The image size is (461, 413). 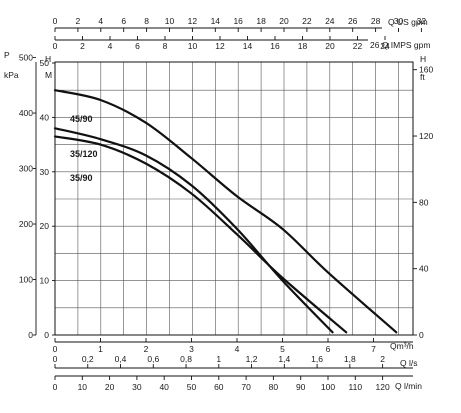 What do you see at coordinates (383, 387) in the screenshot?
I see `bottom-axis-3-tick-label: 120` at bounding box center [383, 387].